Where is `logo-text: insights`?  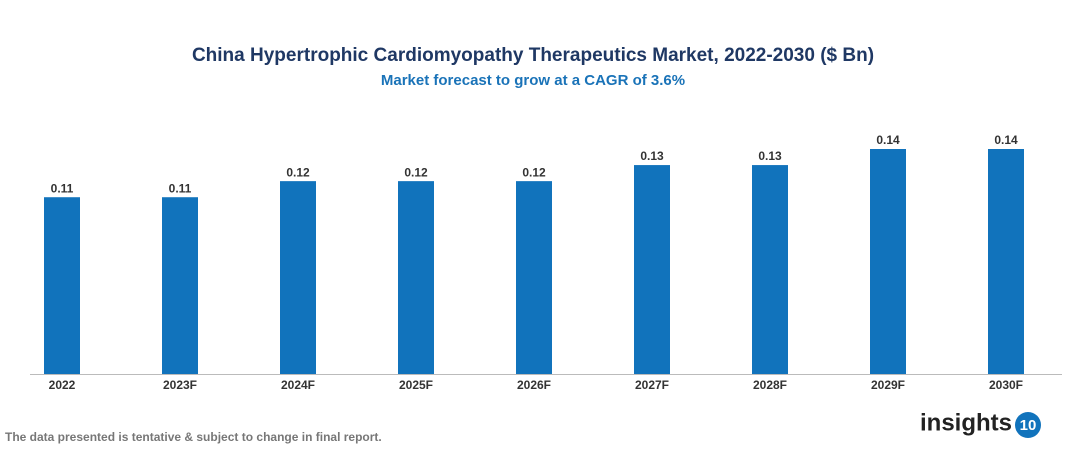 logo-text: insights is located at coordinates (966, 422).